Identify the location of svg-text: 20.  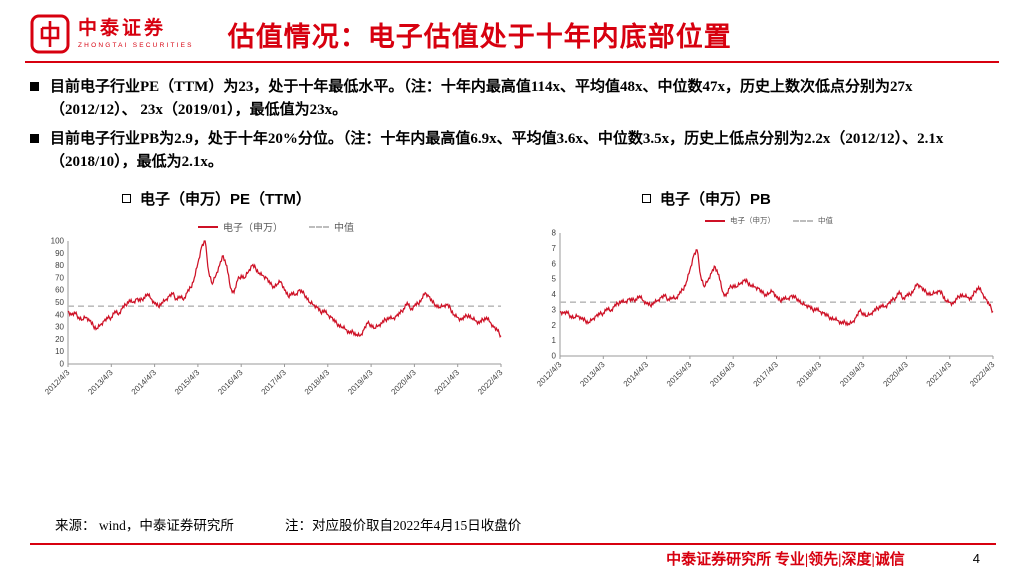
(59, 339).